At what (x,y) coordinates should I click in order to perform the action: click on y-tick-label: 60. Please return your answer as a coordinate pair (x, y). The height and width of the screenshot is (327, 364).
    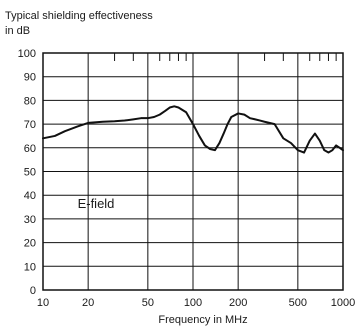
    Looking at the image, I should click on (30, 149).